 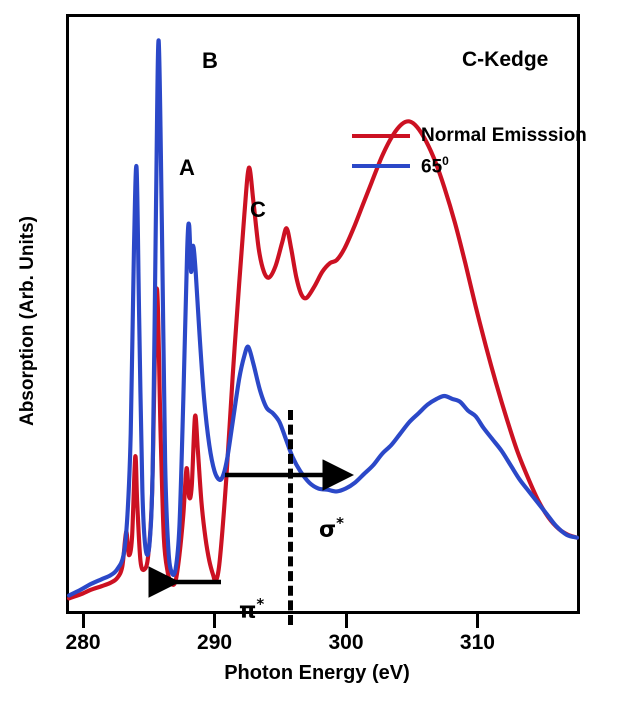 I want to click on peak-label-c: C, so click(x=258, y=209).